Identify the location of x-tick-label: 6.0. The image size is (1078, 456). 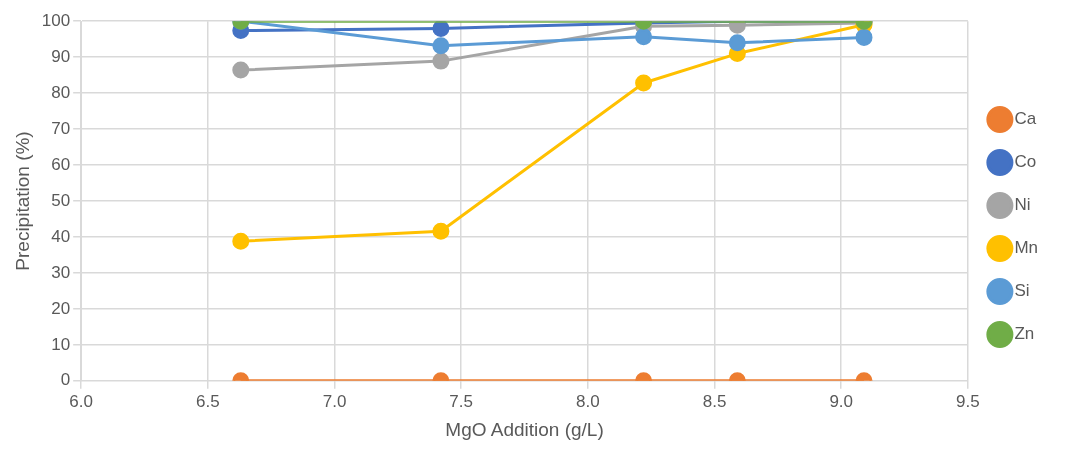
(81, 401).